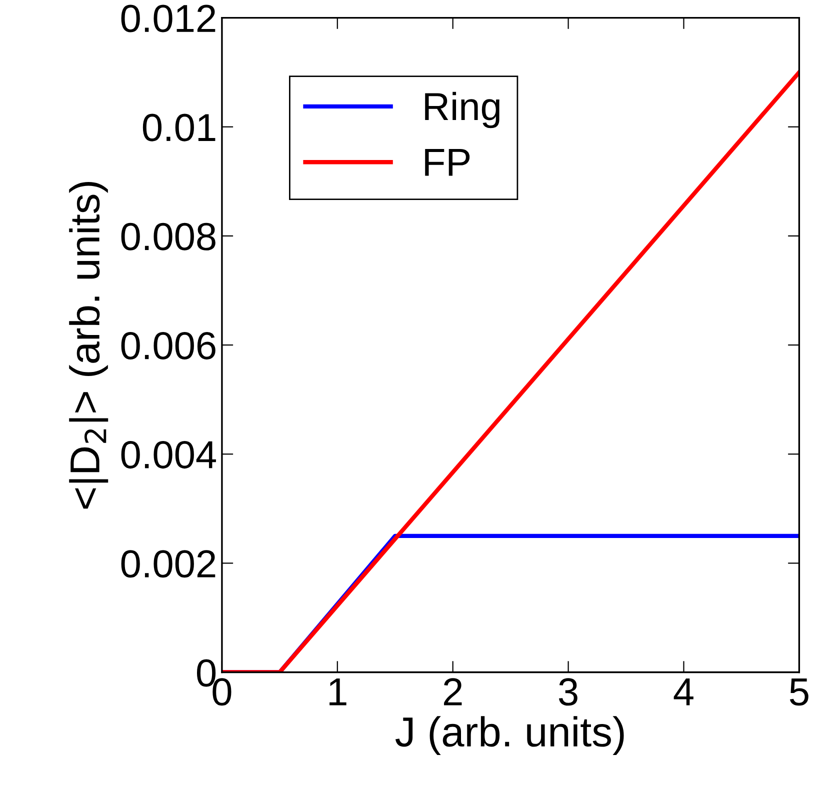 This screenshot has width=813, height=808. What do you see at coordinates (447, 162) in the screenshot?
I see `legend-label: FP` at bounding box center [447, 162].